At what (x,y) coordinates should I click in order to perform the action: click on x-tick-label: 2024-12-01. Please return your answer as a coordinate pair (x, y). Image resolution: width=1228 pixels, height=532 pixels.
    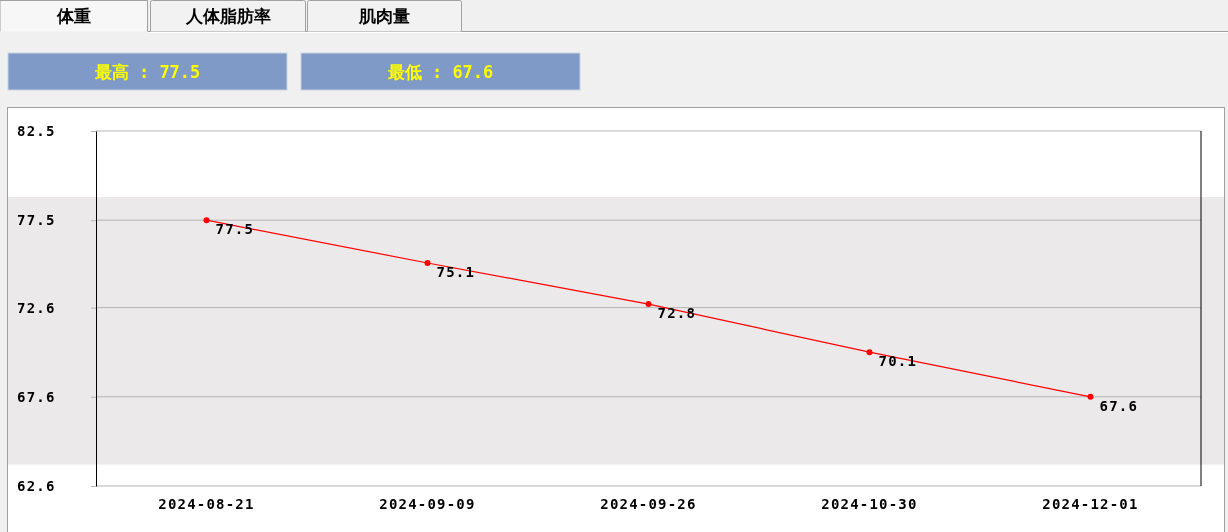
    Looking at the image, I should click on (1090, 504).